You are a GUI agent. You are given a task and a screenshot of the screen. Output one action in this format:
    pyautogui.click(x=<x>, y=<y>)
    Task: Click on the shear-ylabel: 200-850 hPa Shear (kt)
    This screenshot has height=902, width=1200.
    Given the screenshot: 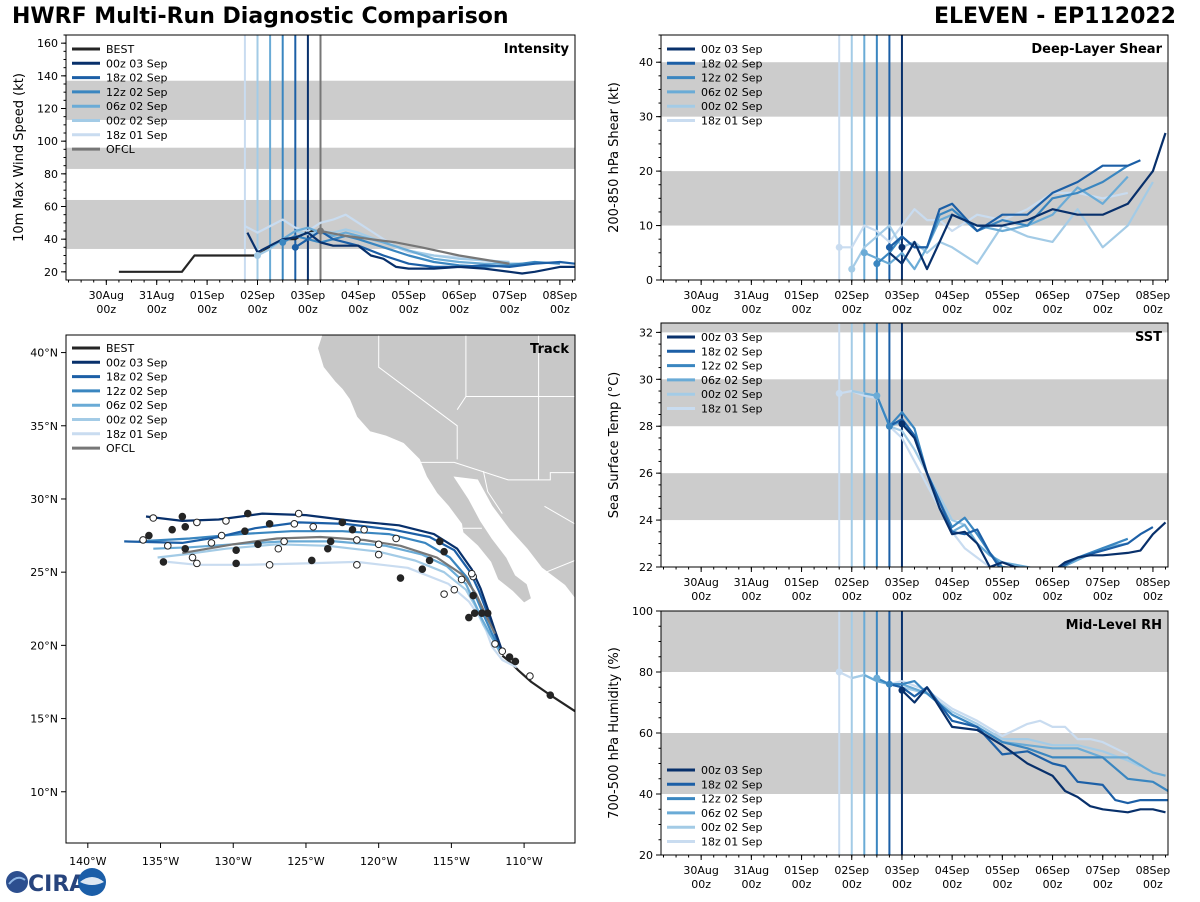 What is the action you would take?
    pyautogui.click(x=614, y=157)
    